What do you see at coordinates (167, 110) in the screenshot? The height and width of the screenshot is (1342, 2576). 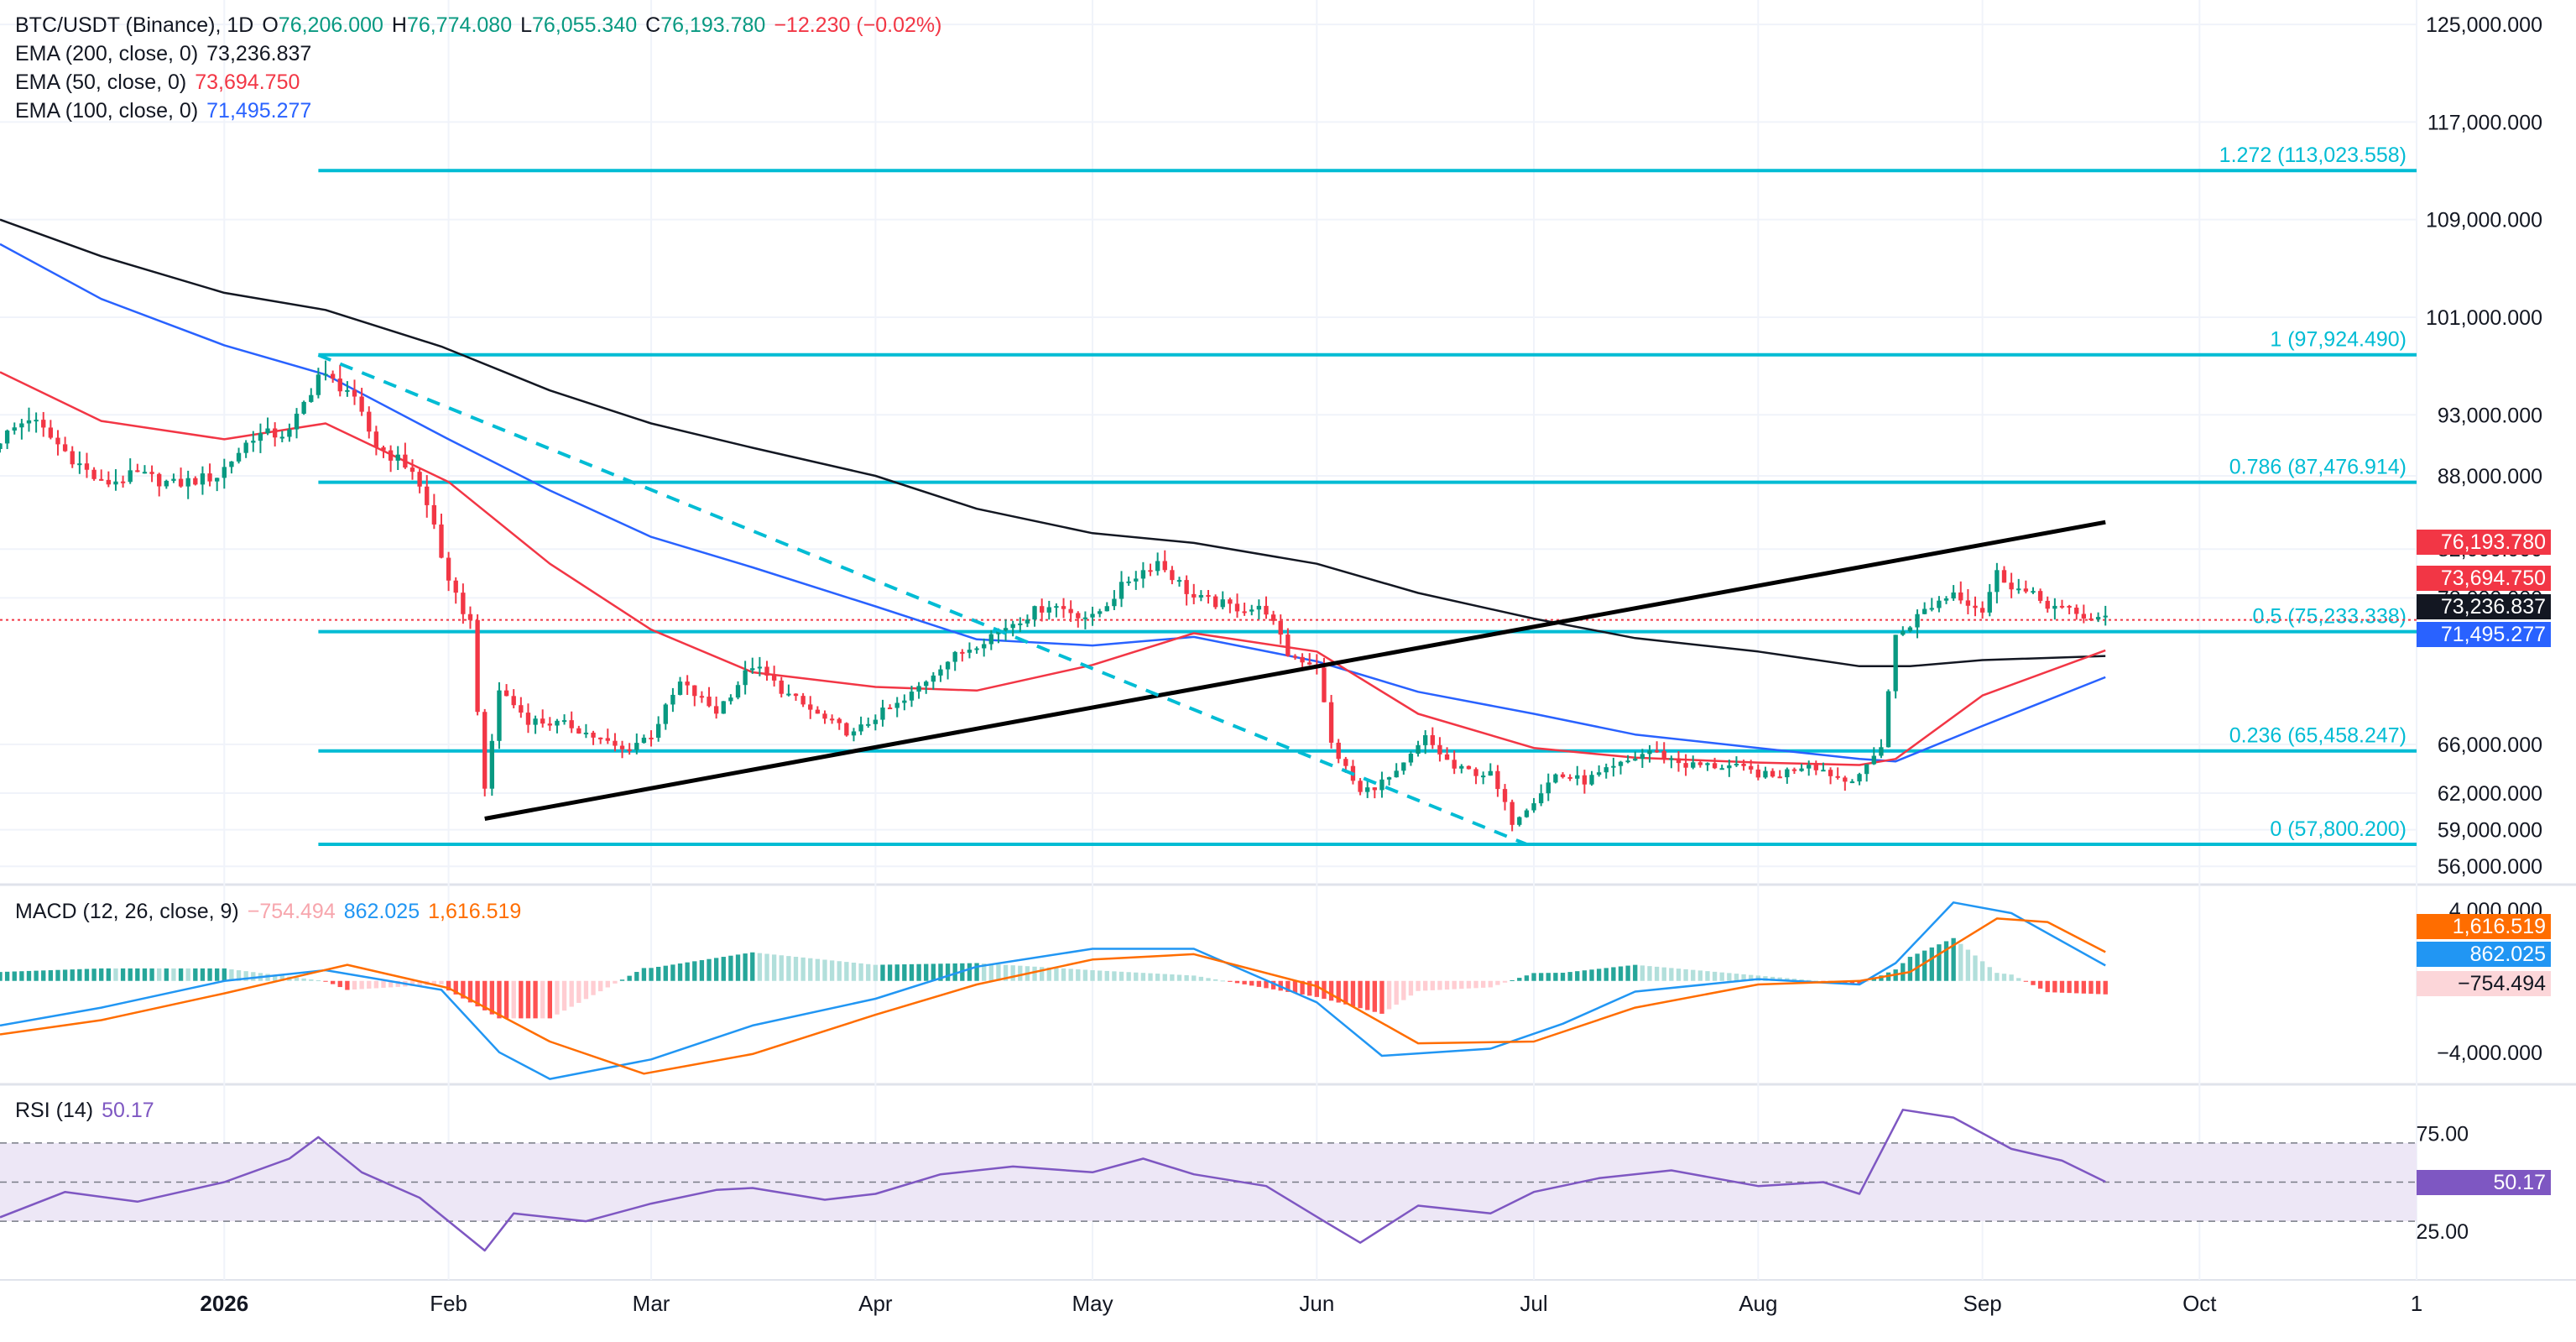 I see `ema100-legend: EMA (100, close, 0) 71,495.277` at bounding box center [167, 110].